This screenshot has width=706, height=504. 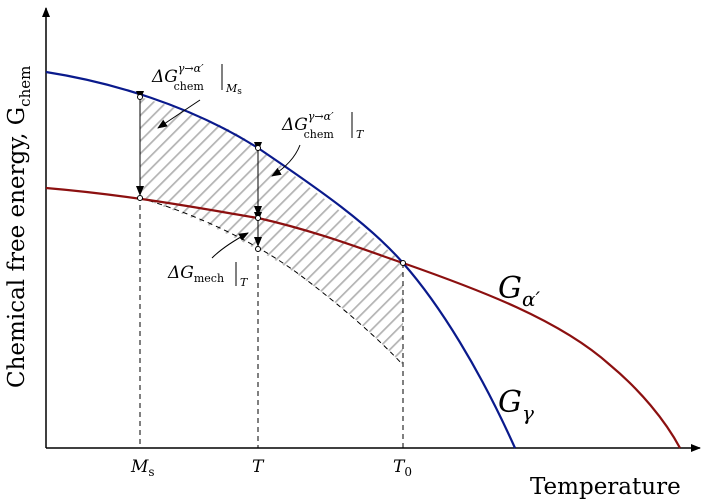 I want to click on t-mech-point, so click(x=258, y=249).